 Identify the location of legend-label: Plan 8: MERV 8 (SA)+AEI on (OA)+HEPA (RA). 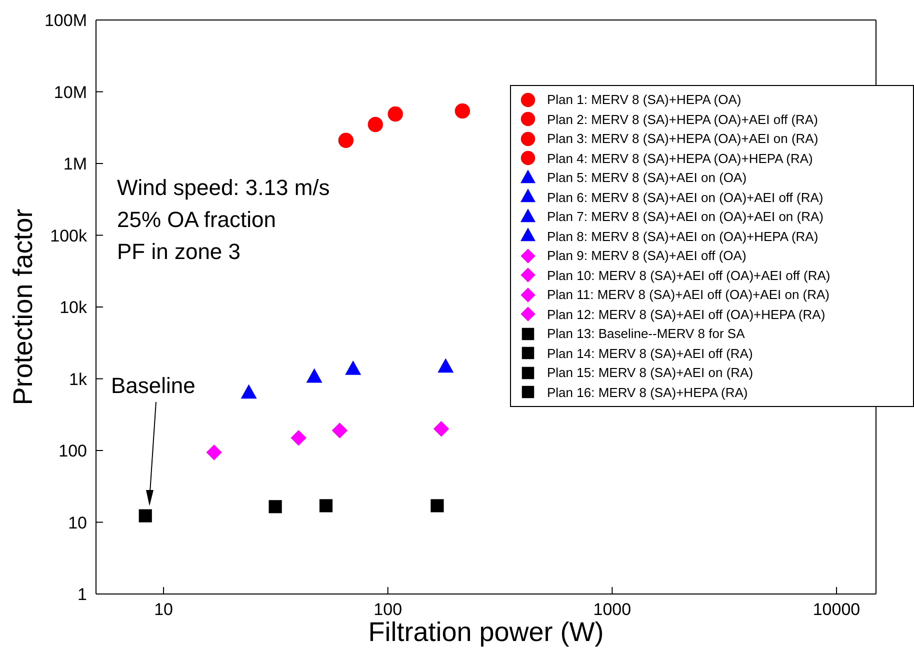
(682, 236).